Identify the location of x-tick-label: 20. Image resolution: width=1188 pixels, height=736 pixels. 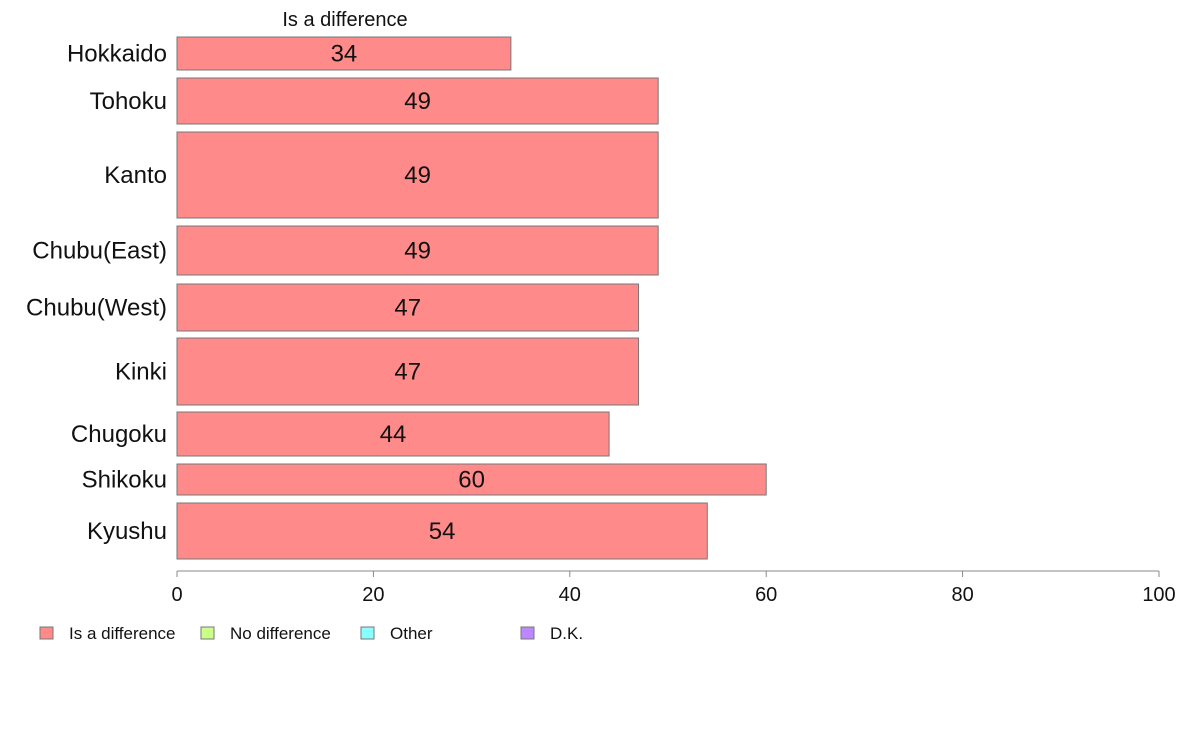
(373, 595).